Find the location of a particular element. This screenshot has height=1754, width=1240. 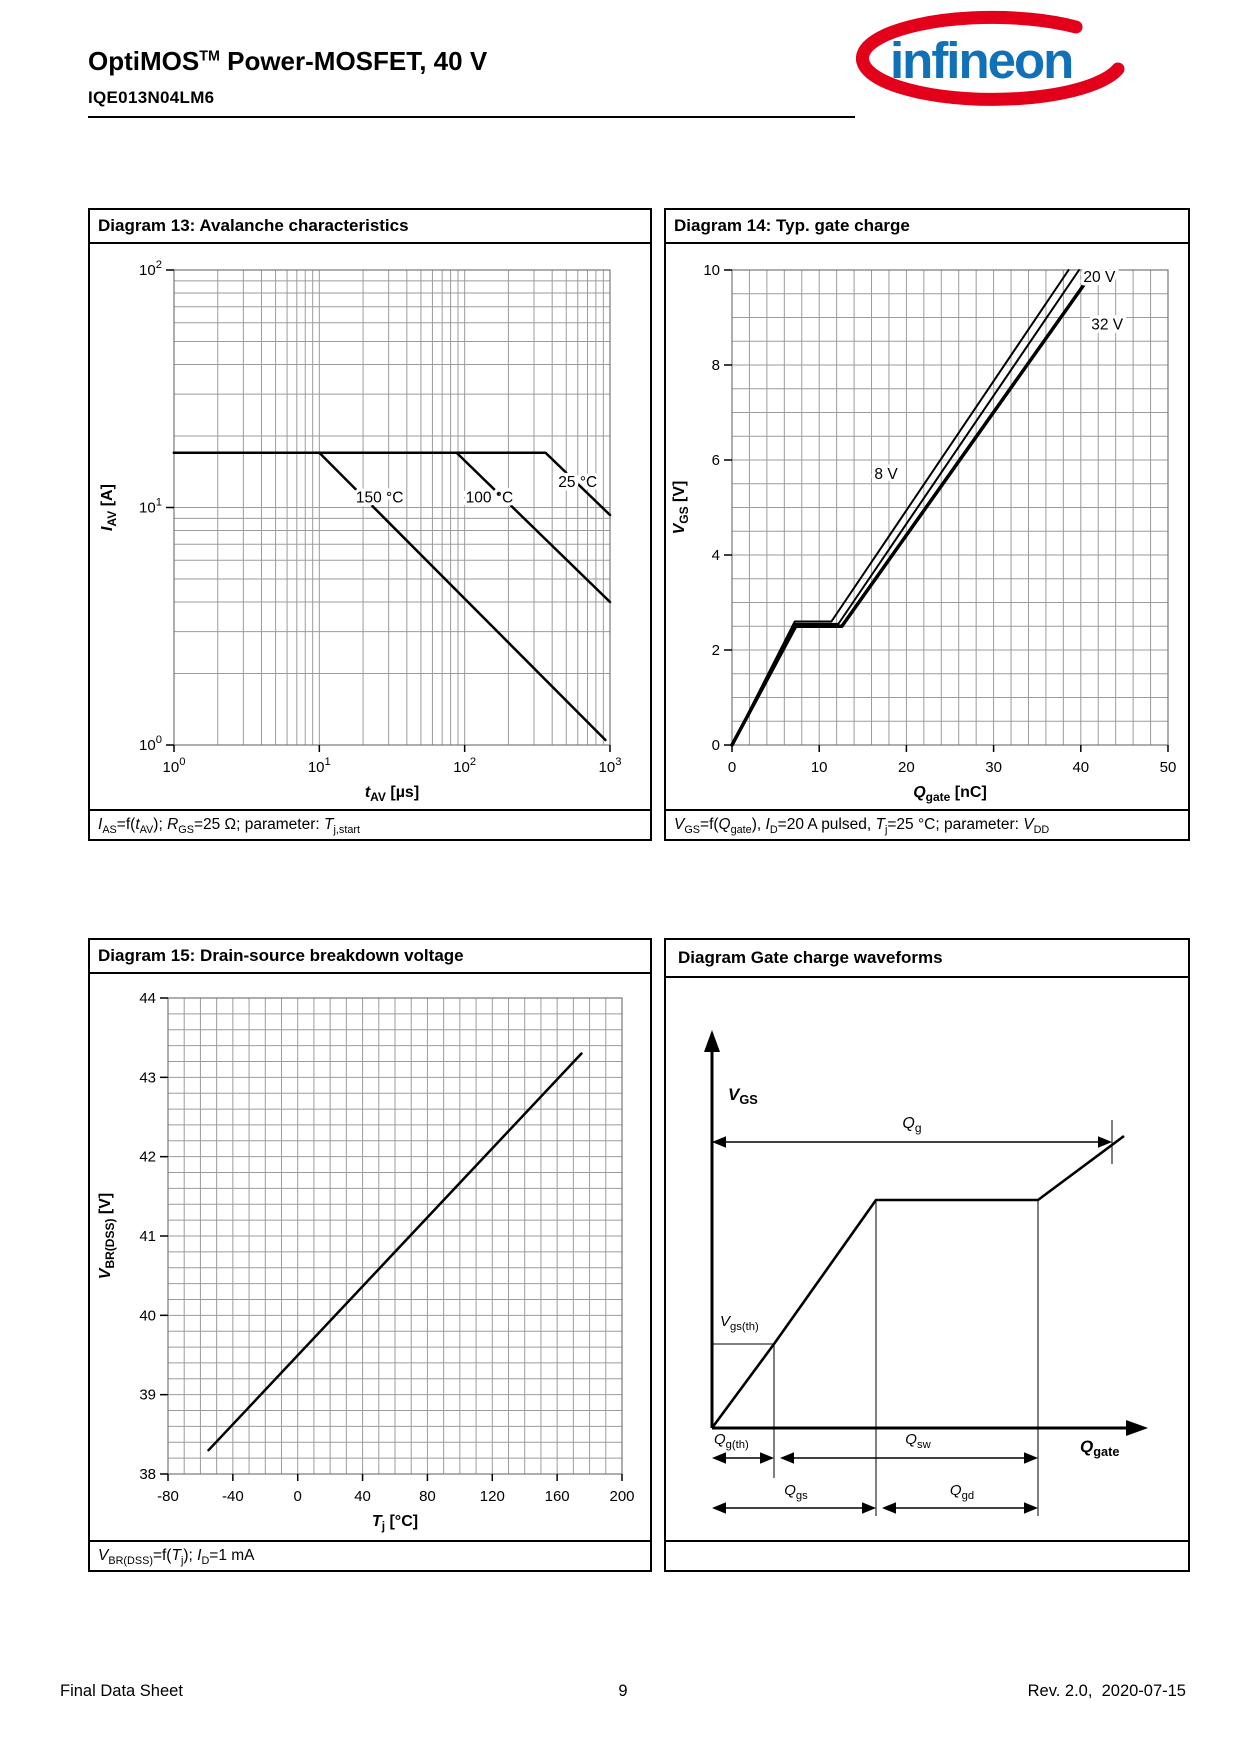

svg-text: VGS is located at coordinates (743, 1096).